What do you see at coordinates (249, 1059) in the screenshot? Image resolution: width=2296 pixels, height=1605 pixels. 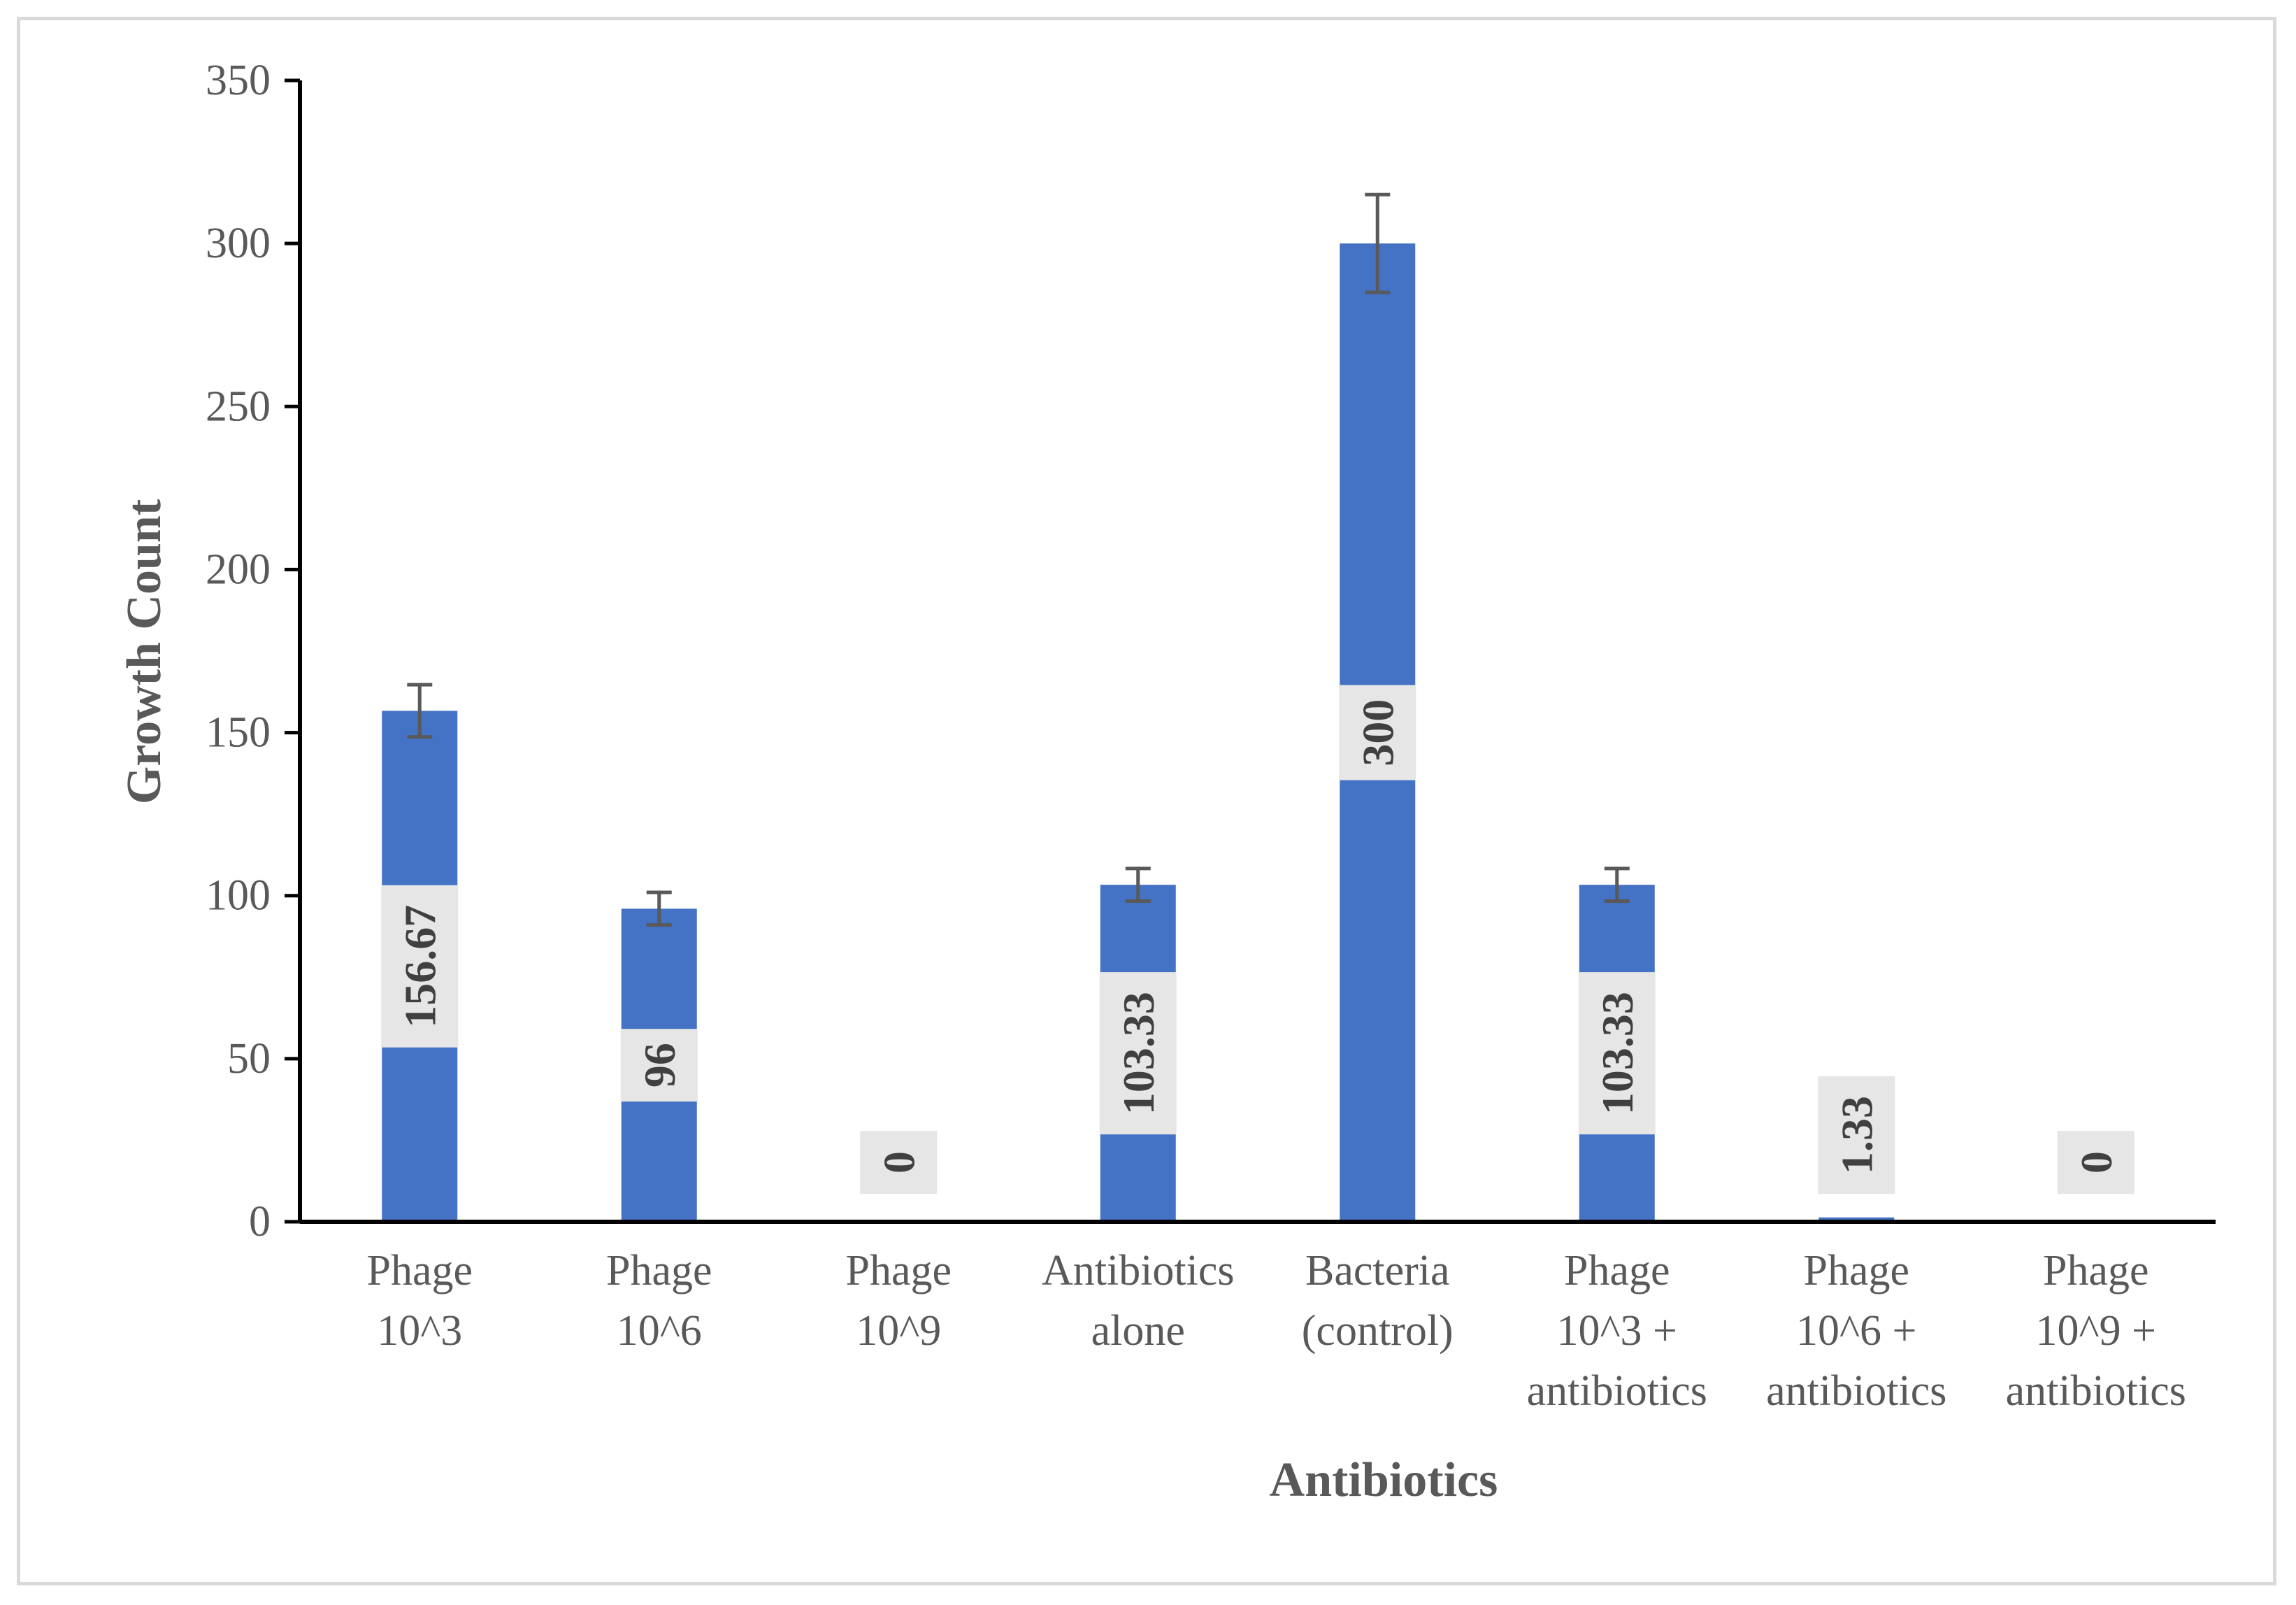 I see `y-tick-label: 50` at bounding box center [249, 1059].